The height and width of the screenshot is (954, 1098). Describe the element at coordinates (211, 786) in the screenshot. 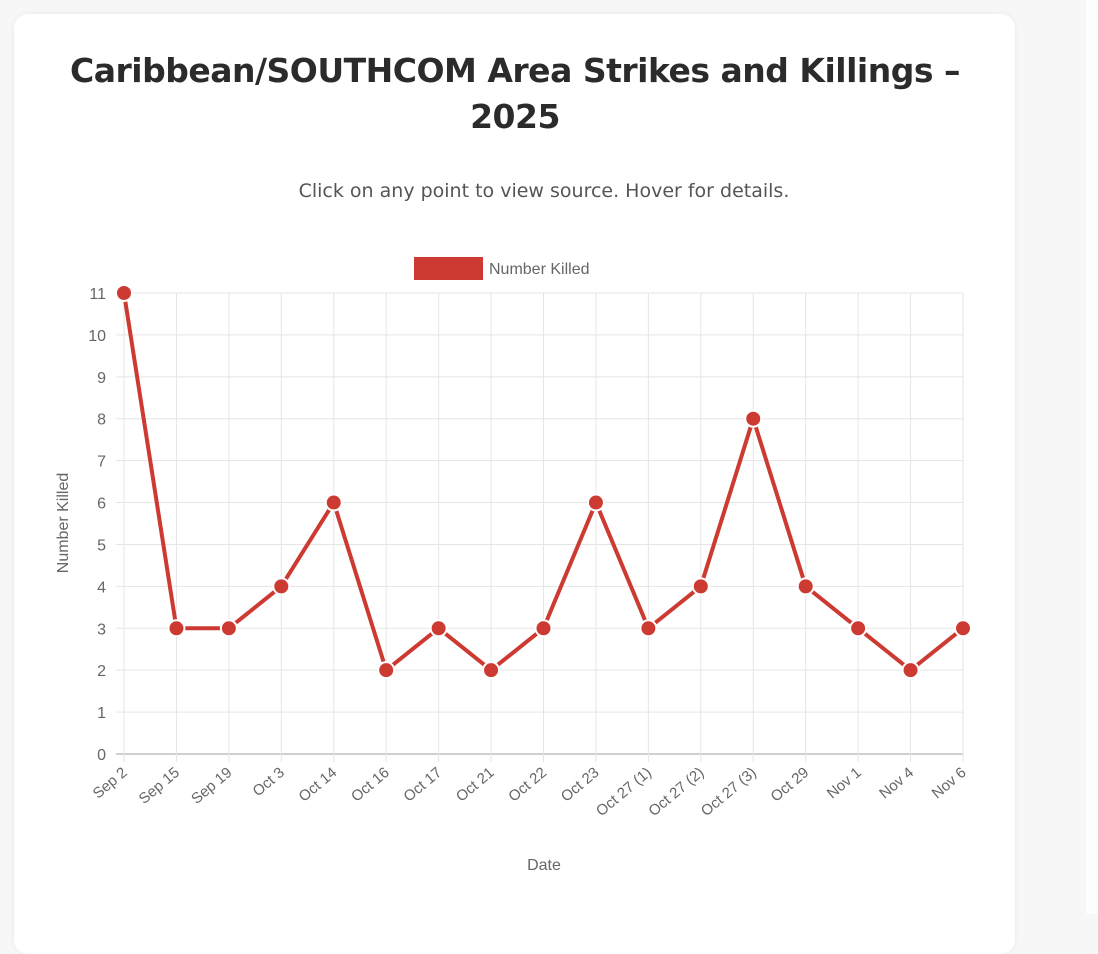

I see `x-tick-label: Sep 19` at that location.